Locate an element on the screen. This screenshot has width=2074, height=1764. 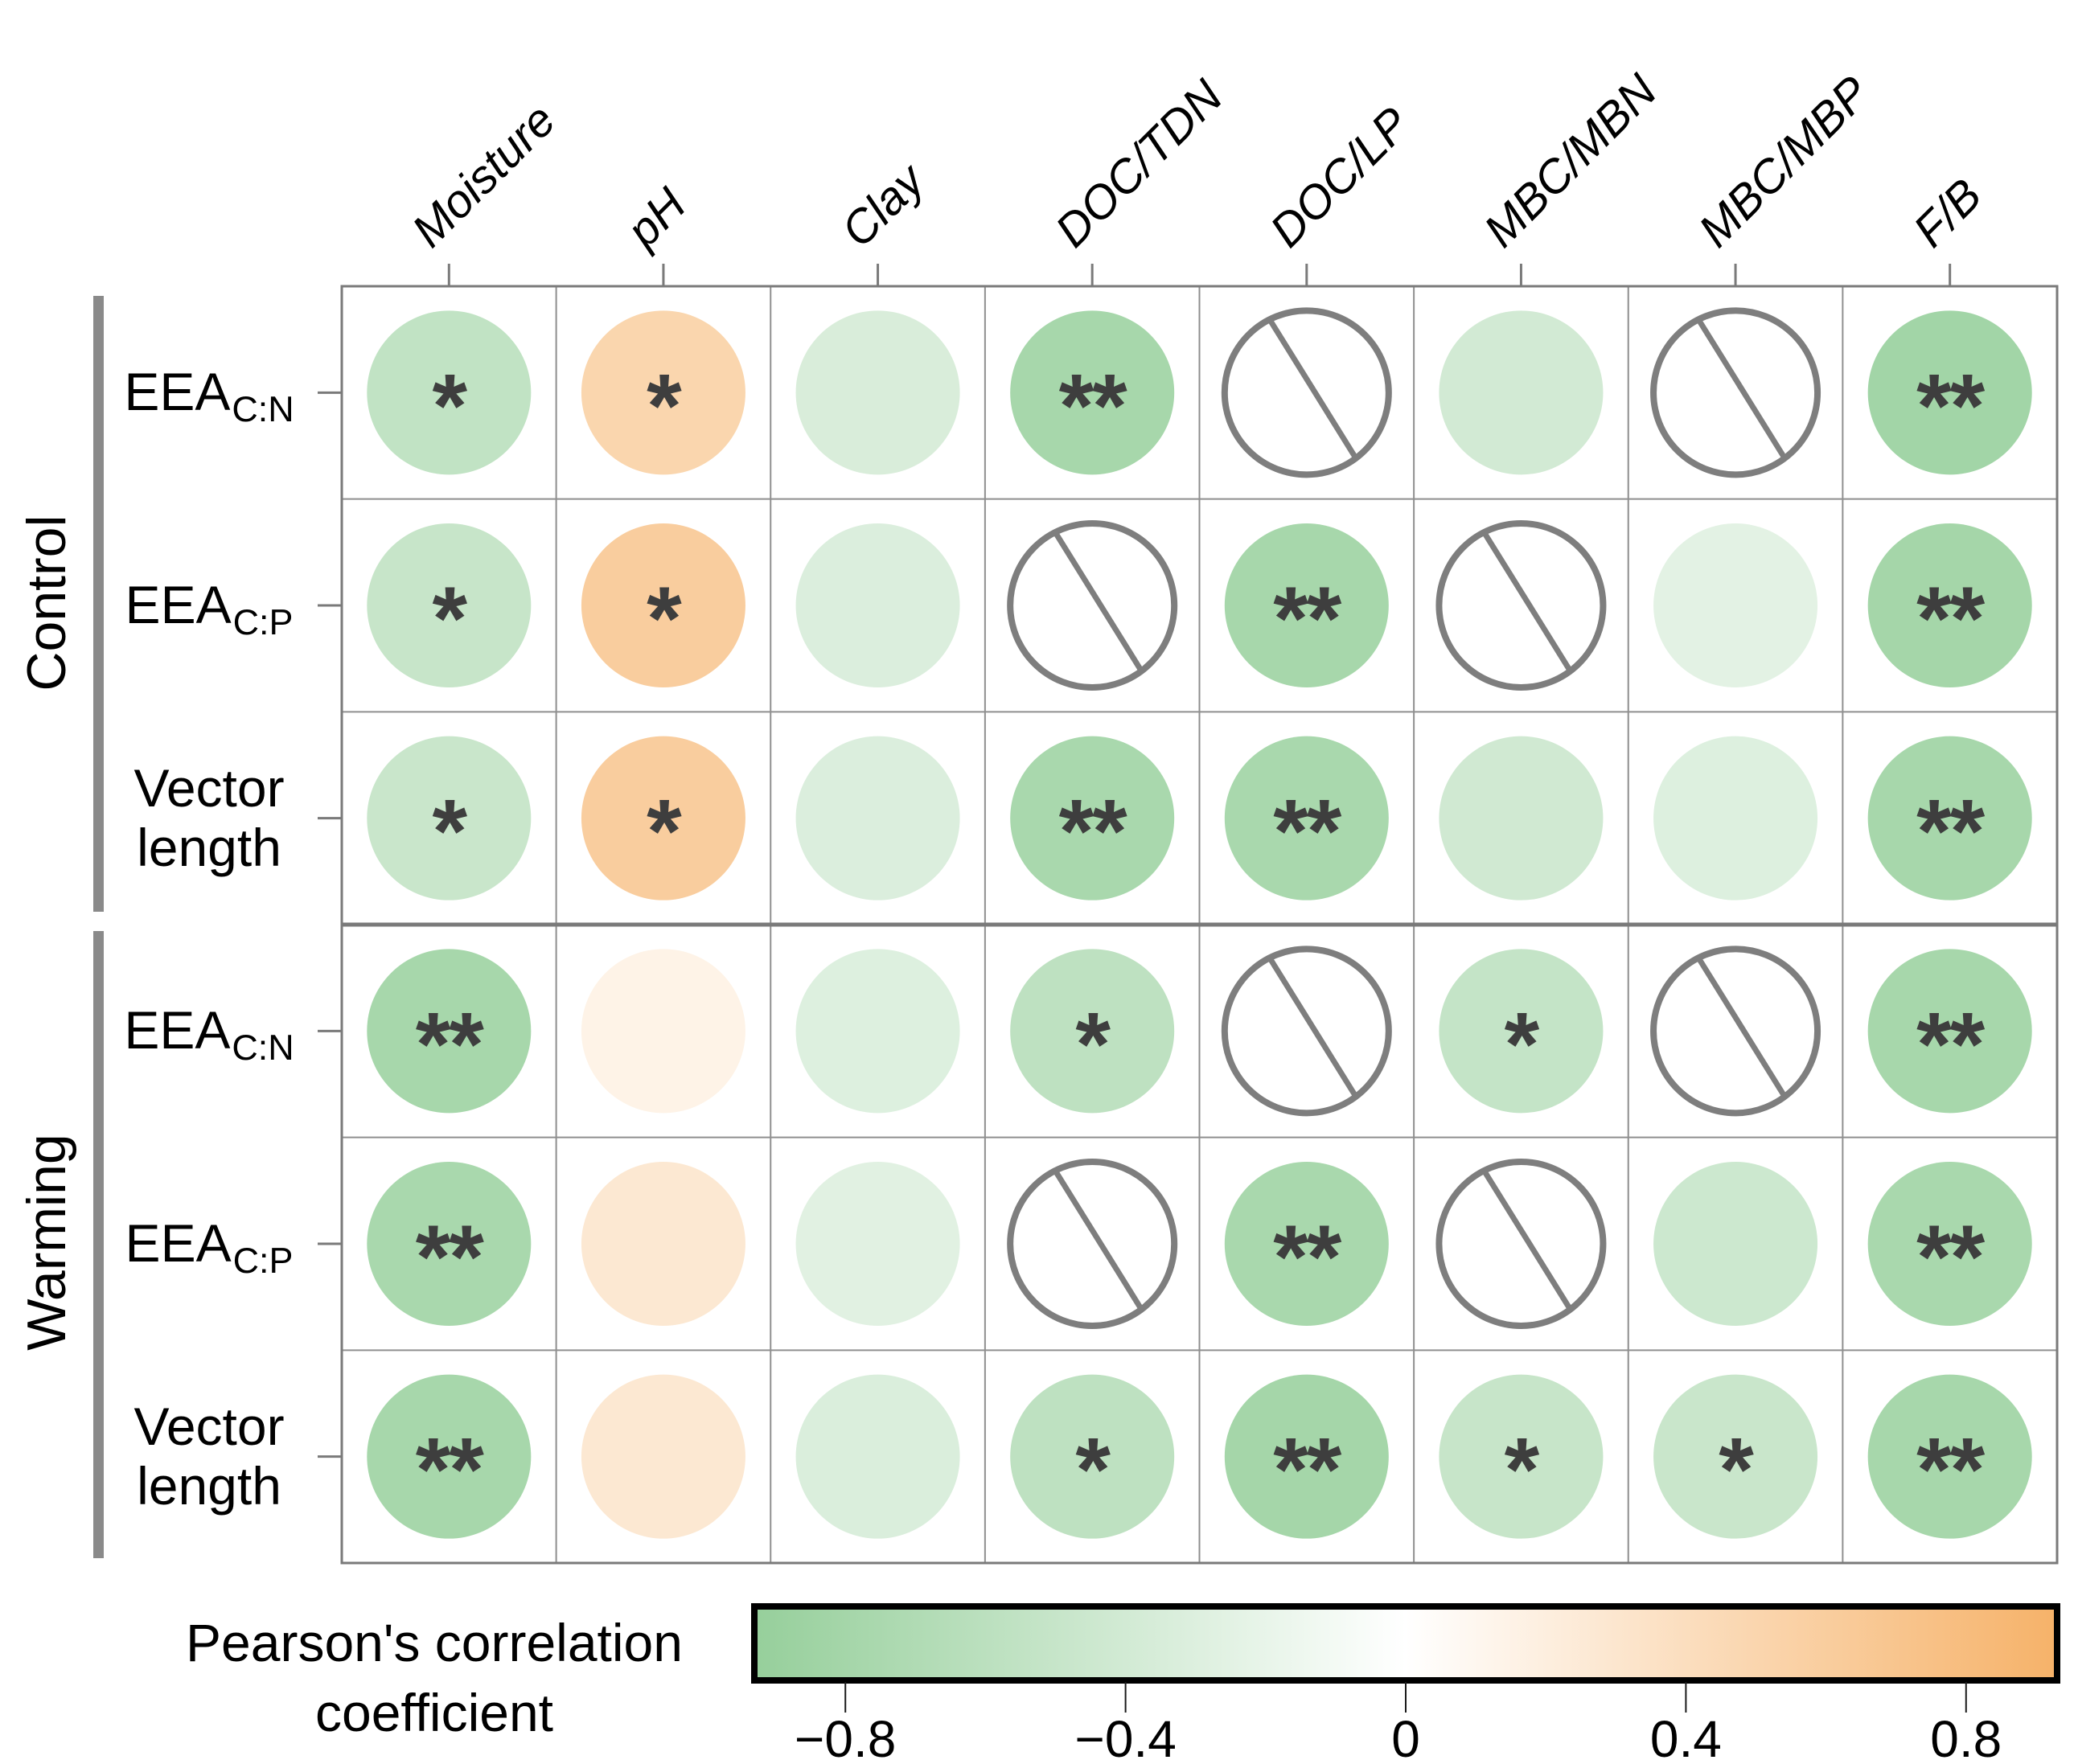
colorbar is located at coordinates (1405, 1643).